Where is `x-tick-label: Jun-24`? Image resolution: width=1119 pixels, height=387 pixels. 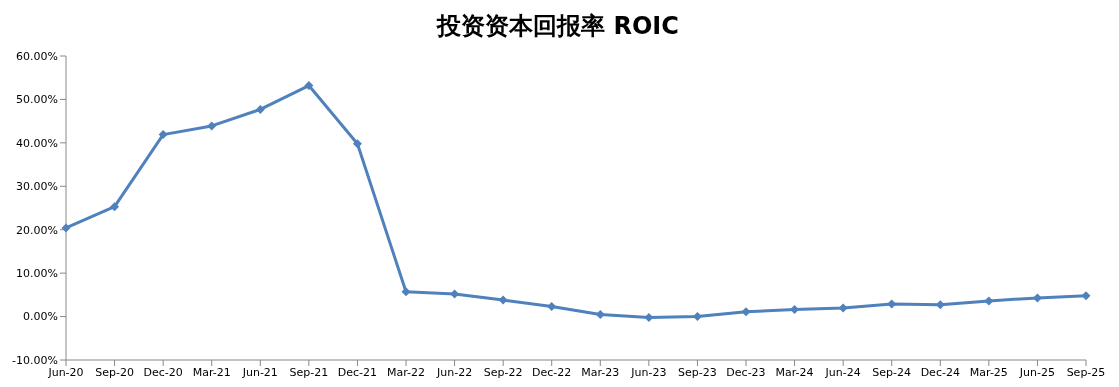 x-tick-label: Jun-24 is located at coordinates (842, 372).